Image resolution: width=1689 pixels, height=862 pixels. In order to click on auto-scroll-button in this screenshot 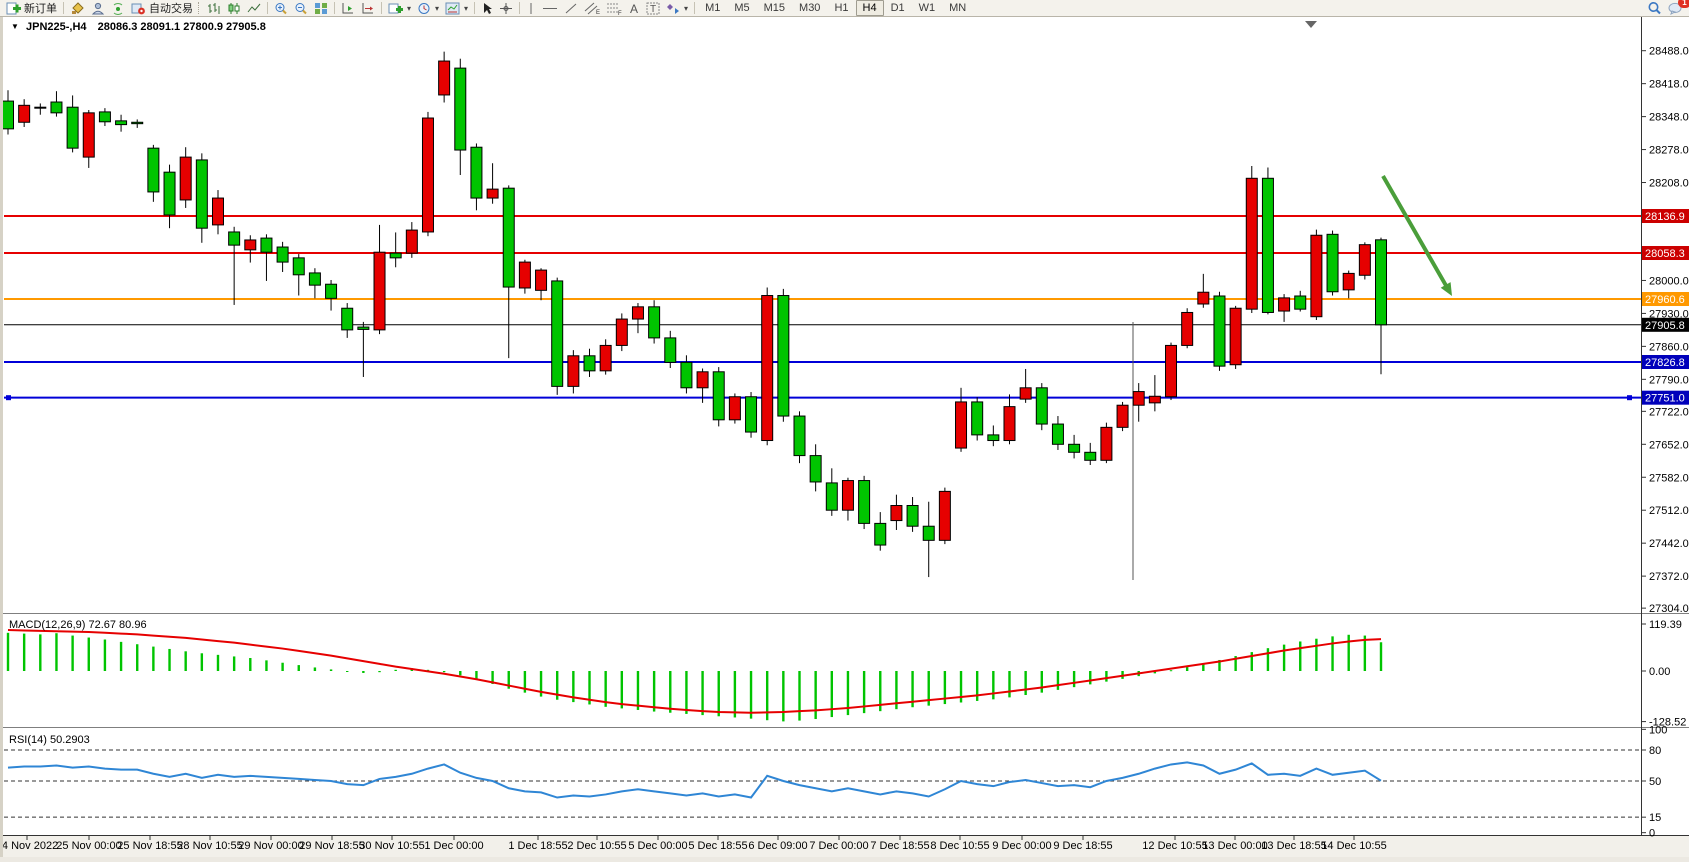, I will do `click(348, 8)`.